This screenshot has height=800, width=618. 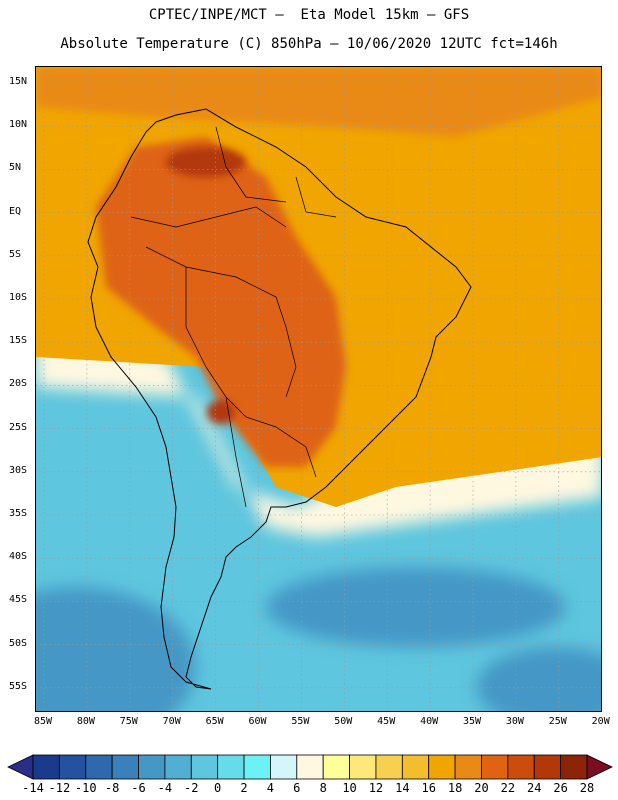 What do you see at coordinates (429, 721) in the screenshot?
I see `longitude-label: 40W` at bounding box center [429, 721].